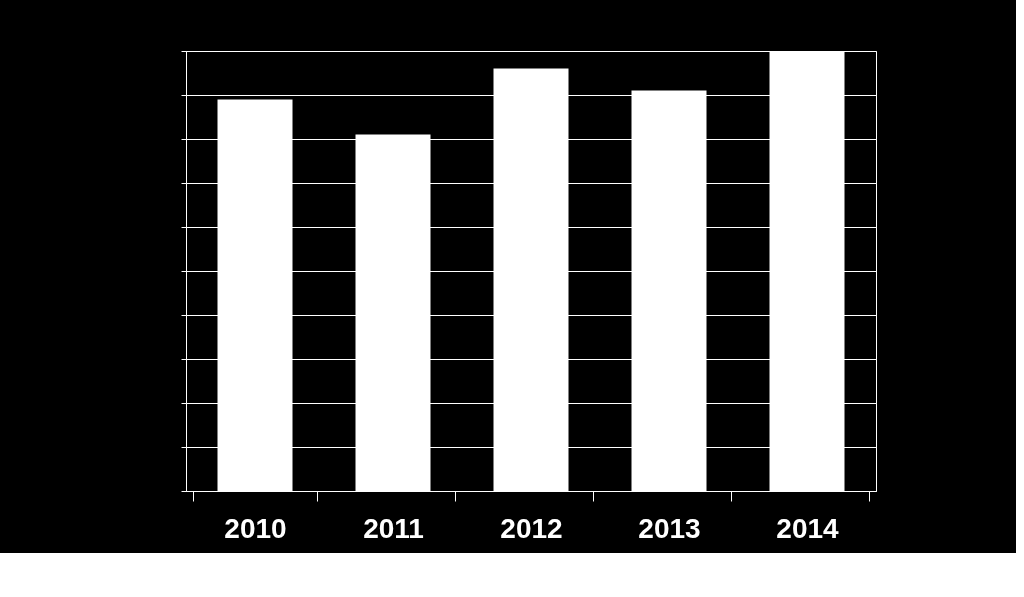  Describe the element at coordinates (393, 528) in the screenshot. I see `x-tick-label: 2011` at that location.